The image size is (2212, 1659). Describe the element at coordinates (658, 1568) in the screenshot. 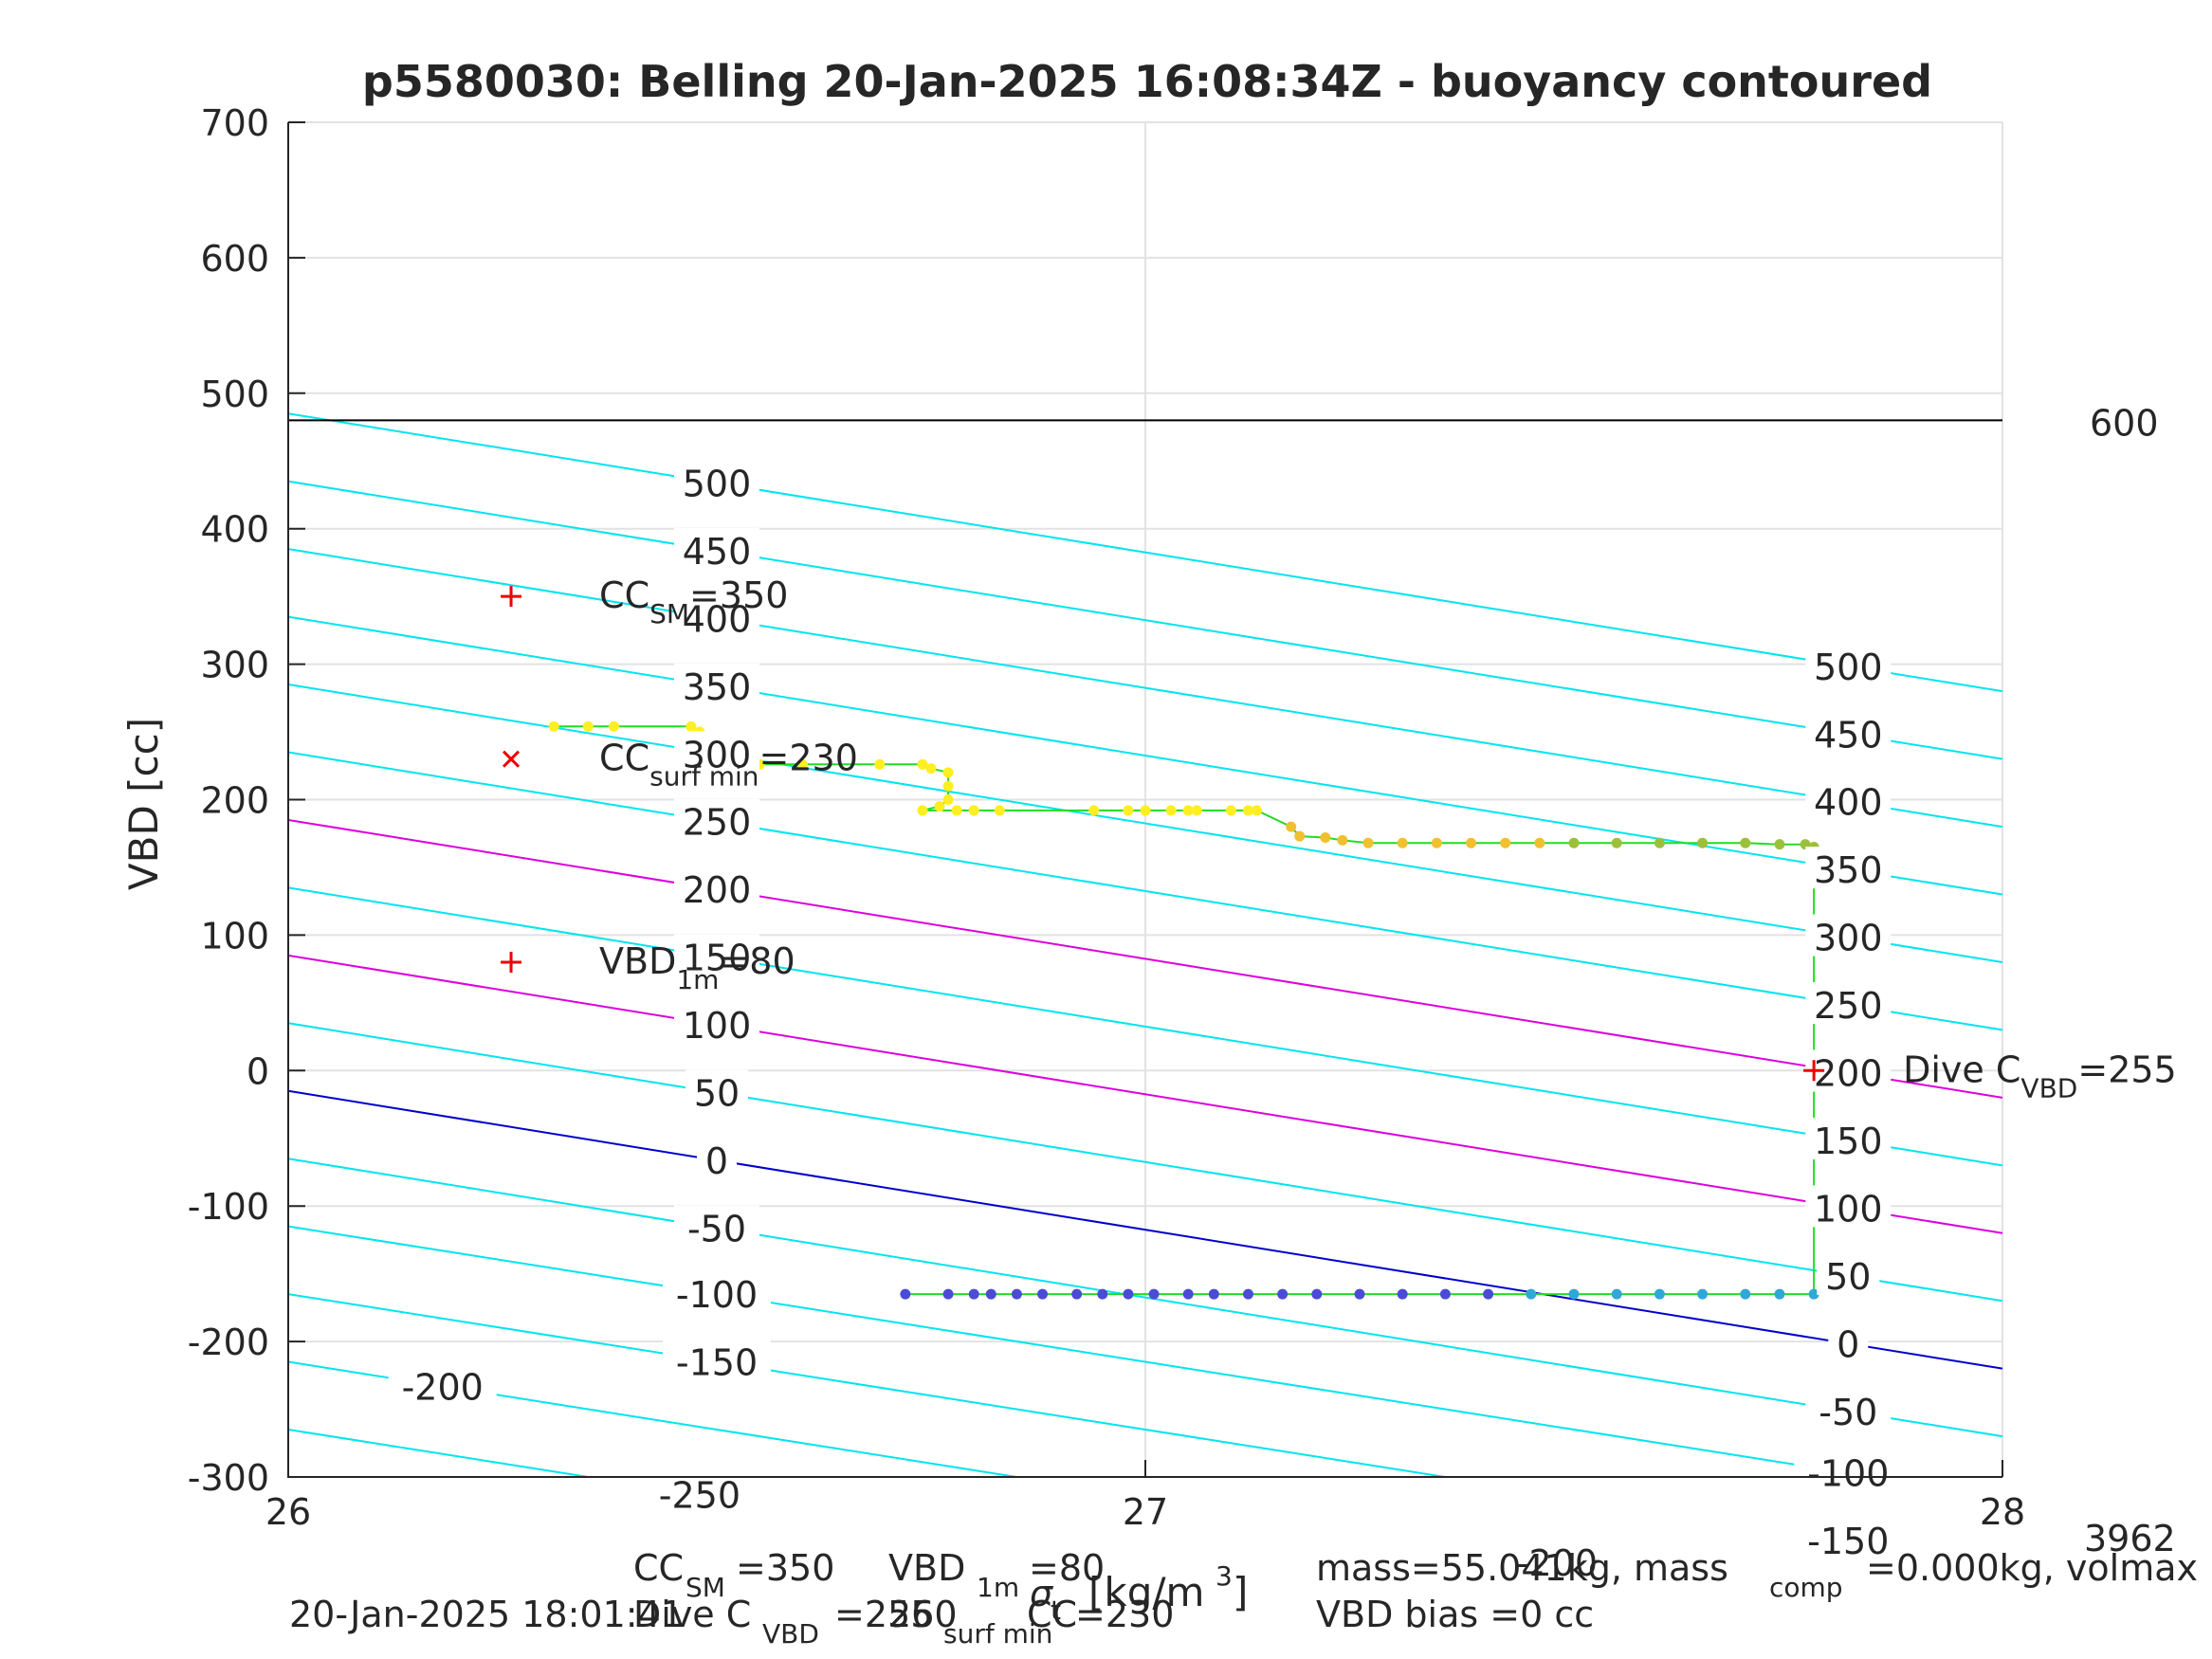

I see `footer-cc-sm: CC` at that location.